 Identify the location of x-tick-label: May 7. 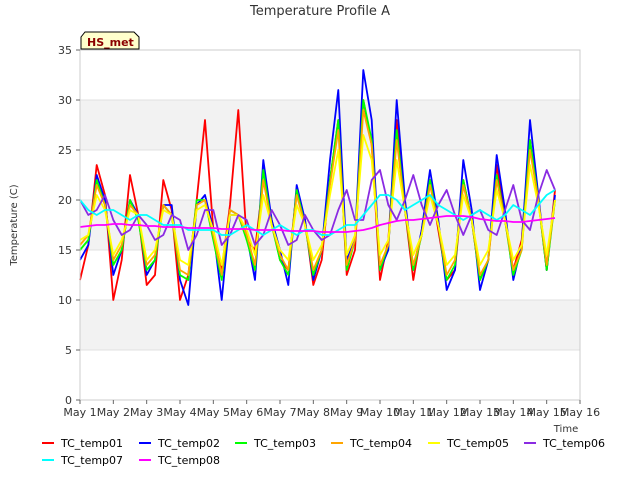
(279, 412).